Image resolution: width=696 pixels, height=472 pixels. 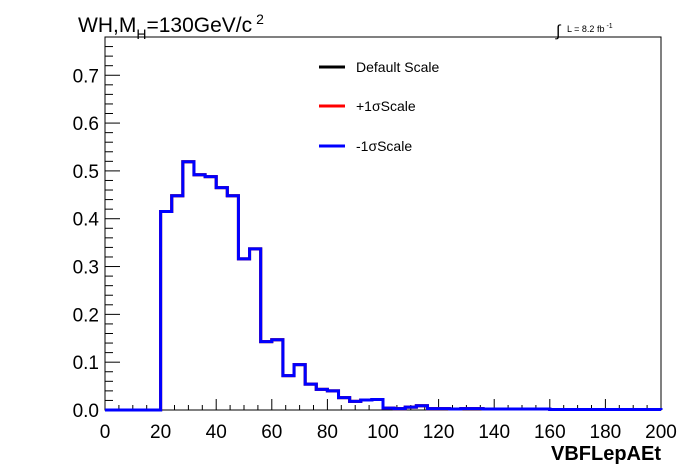 What do you see at coordinates (86, 220) in the screenshot?
I see `y-tick-label: 0.4` at bounding box center [86, 220].